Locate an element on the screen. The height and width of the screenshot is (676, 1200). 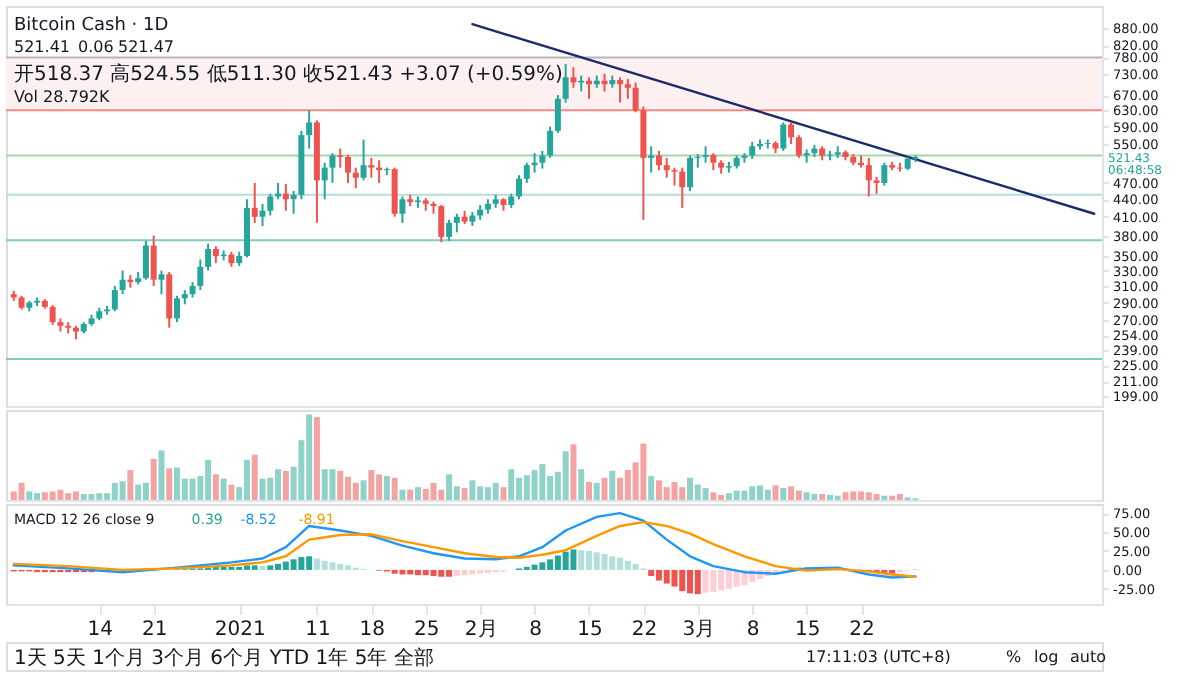
annotation: 521.47 is located at coordinates (146, 47).